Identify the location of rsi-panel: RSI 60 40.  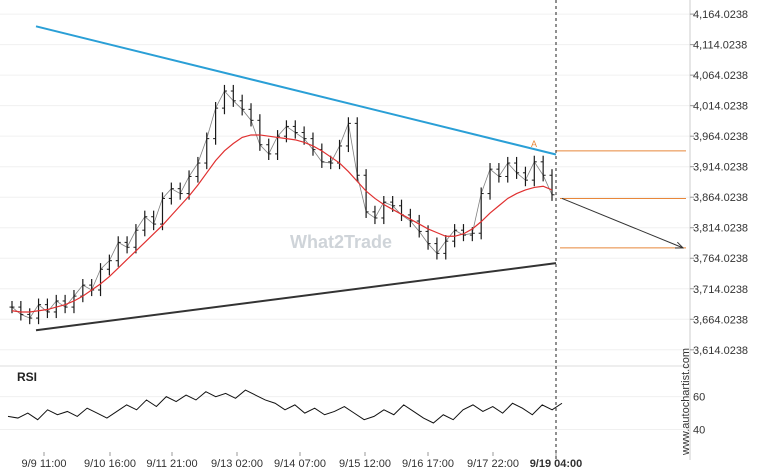
(352, 401).